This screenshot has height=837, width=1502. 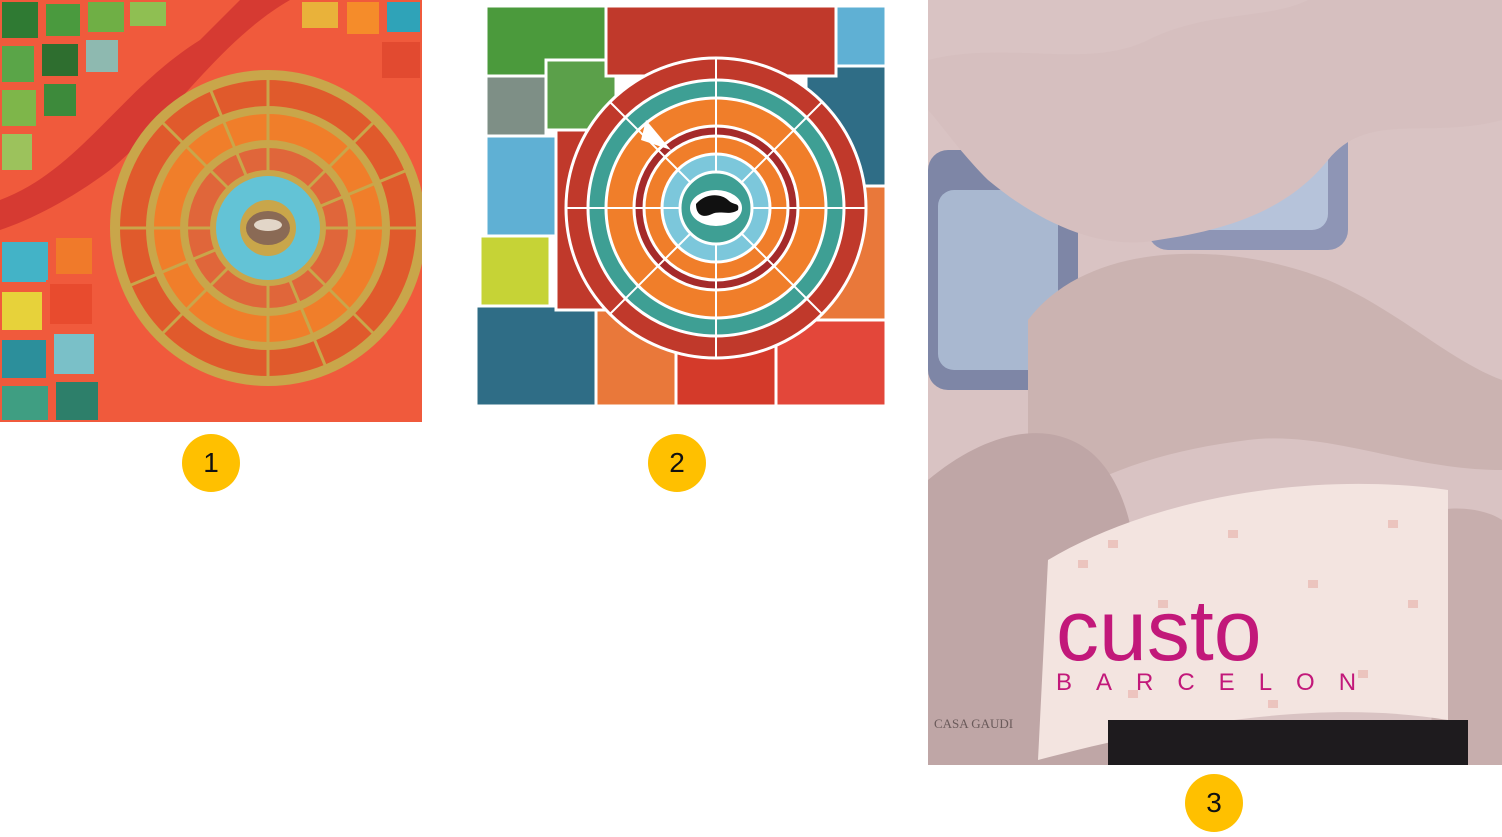 I want to click on entrance, so click(x=1288, y=742).